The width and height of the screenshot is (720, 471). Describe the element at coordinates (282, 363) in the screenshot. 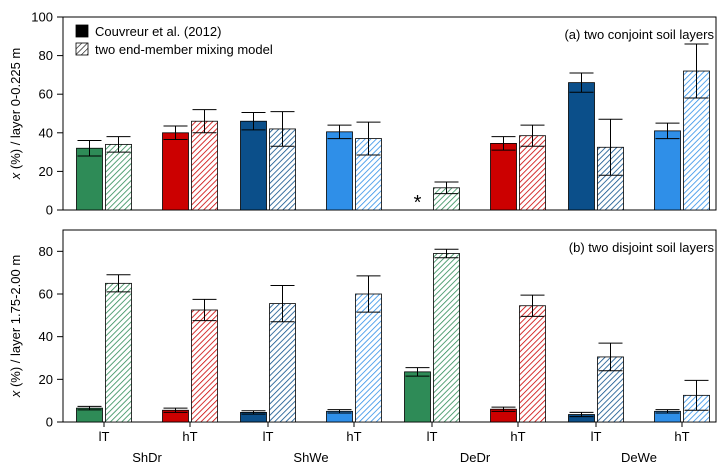

I see `bar-mixing-ShWe-lT` at that location.